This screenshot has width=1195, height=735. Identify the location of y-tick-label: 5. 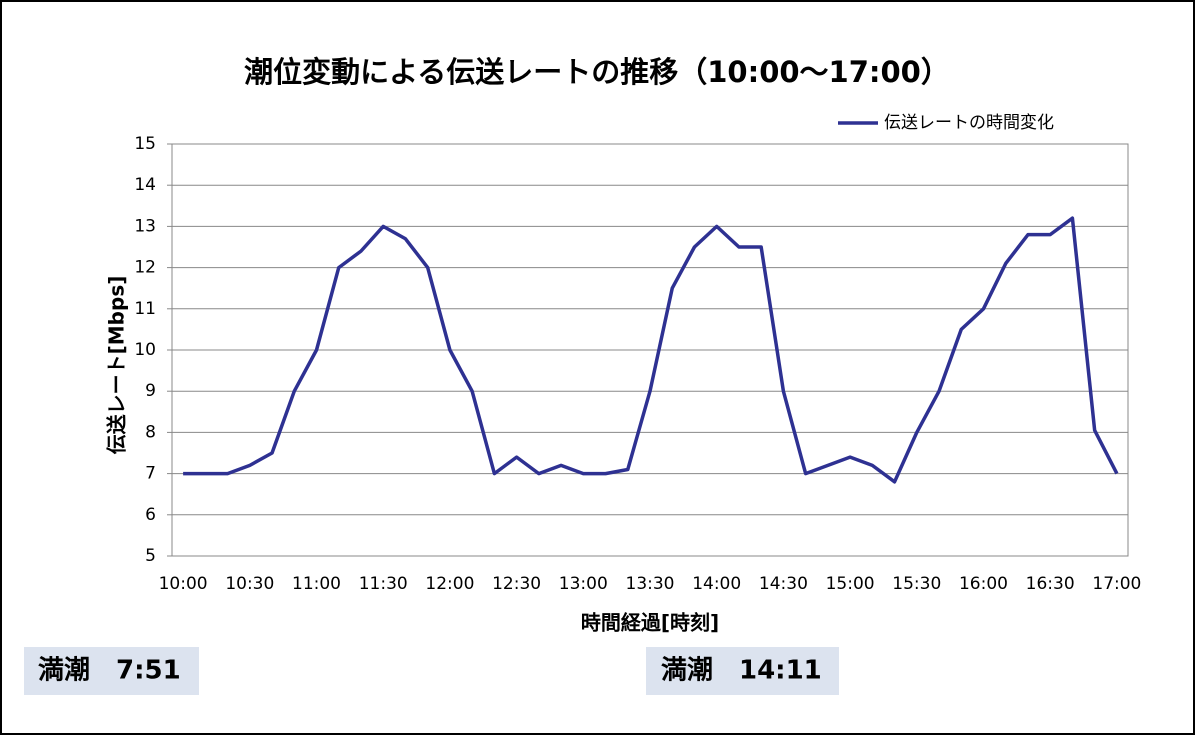
(150, 556).